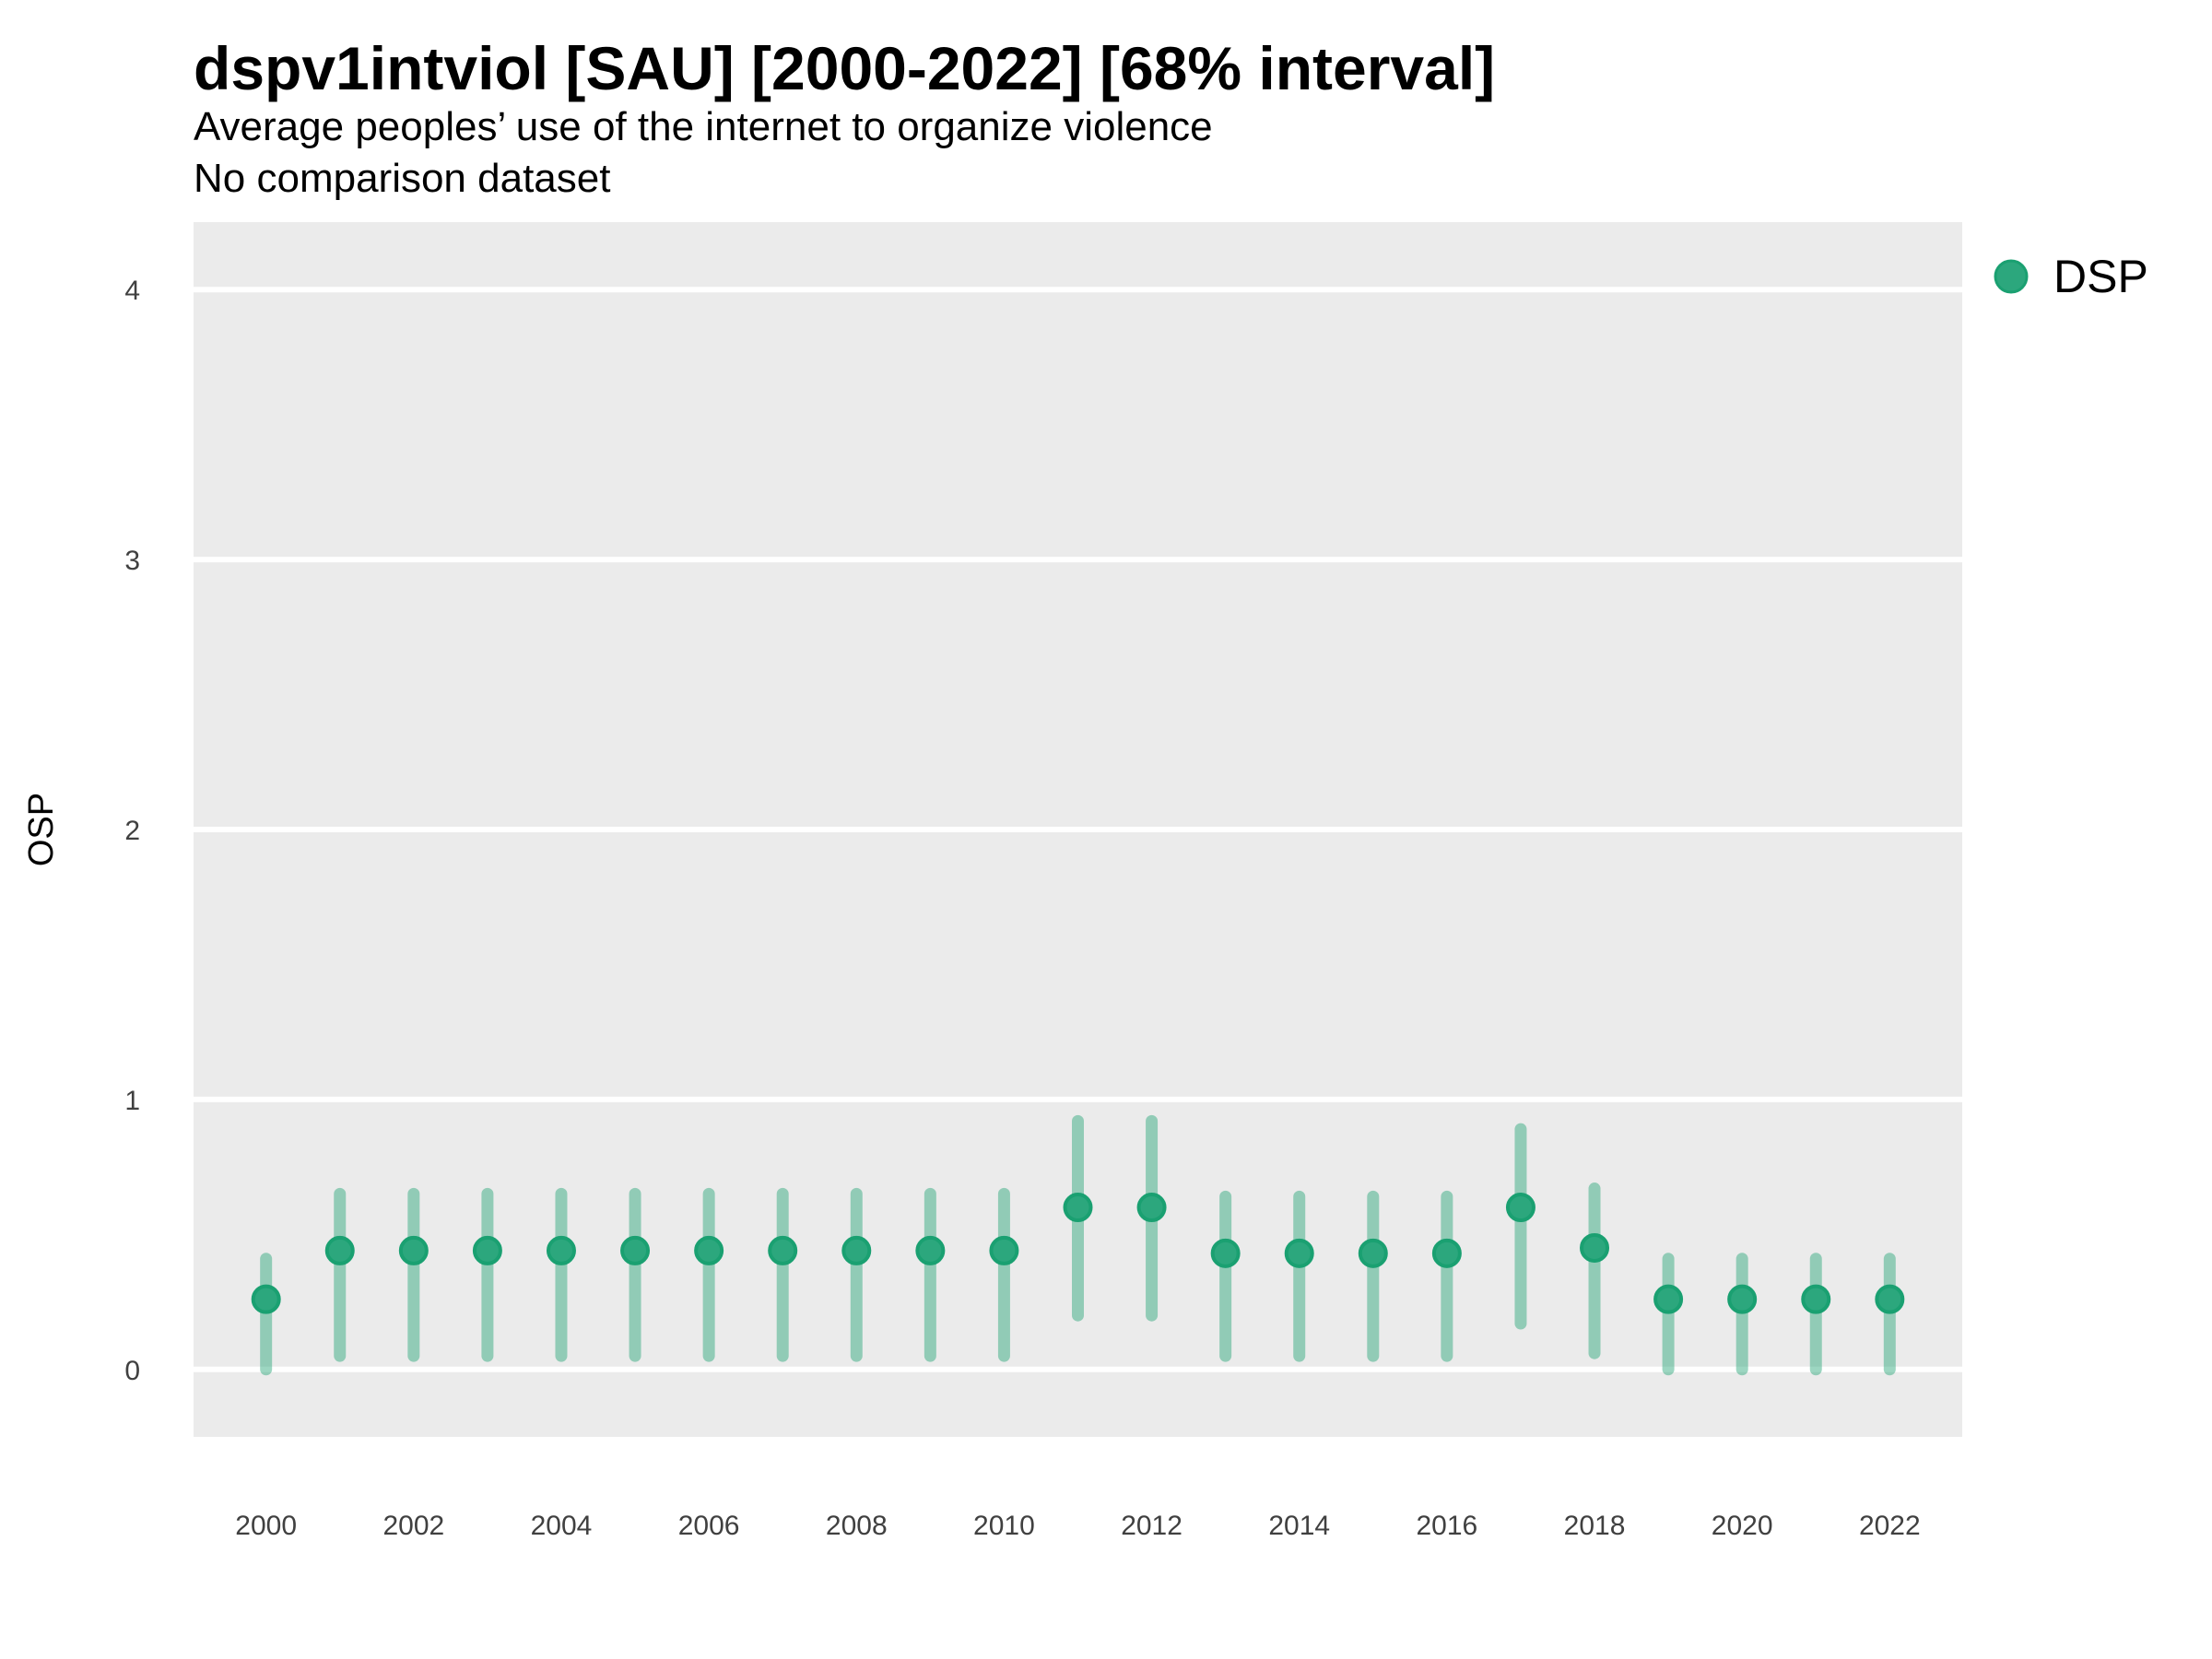  I want to click on y-tick-label-0: 0, so click(132, 1371).